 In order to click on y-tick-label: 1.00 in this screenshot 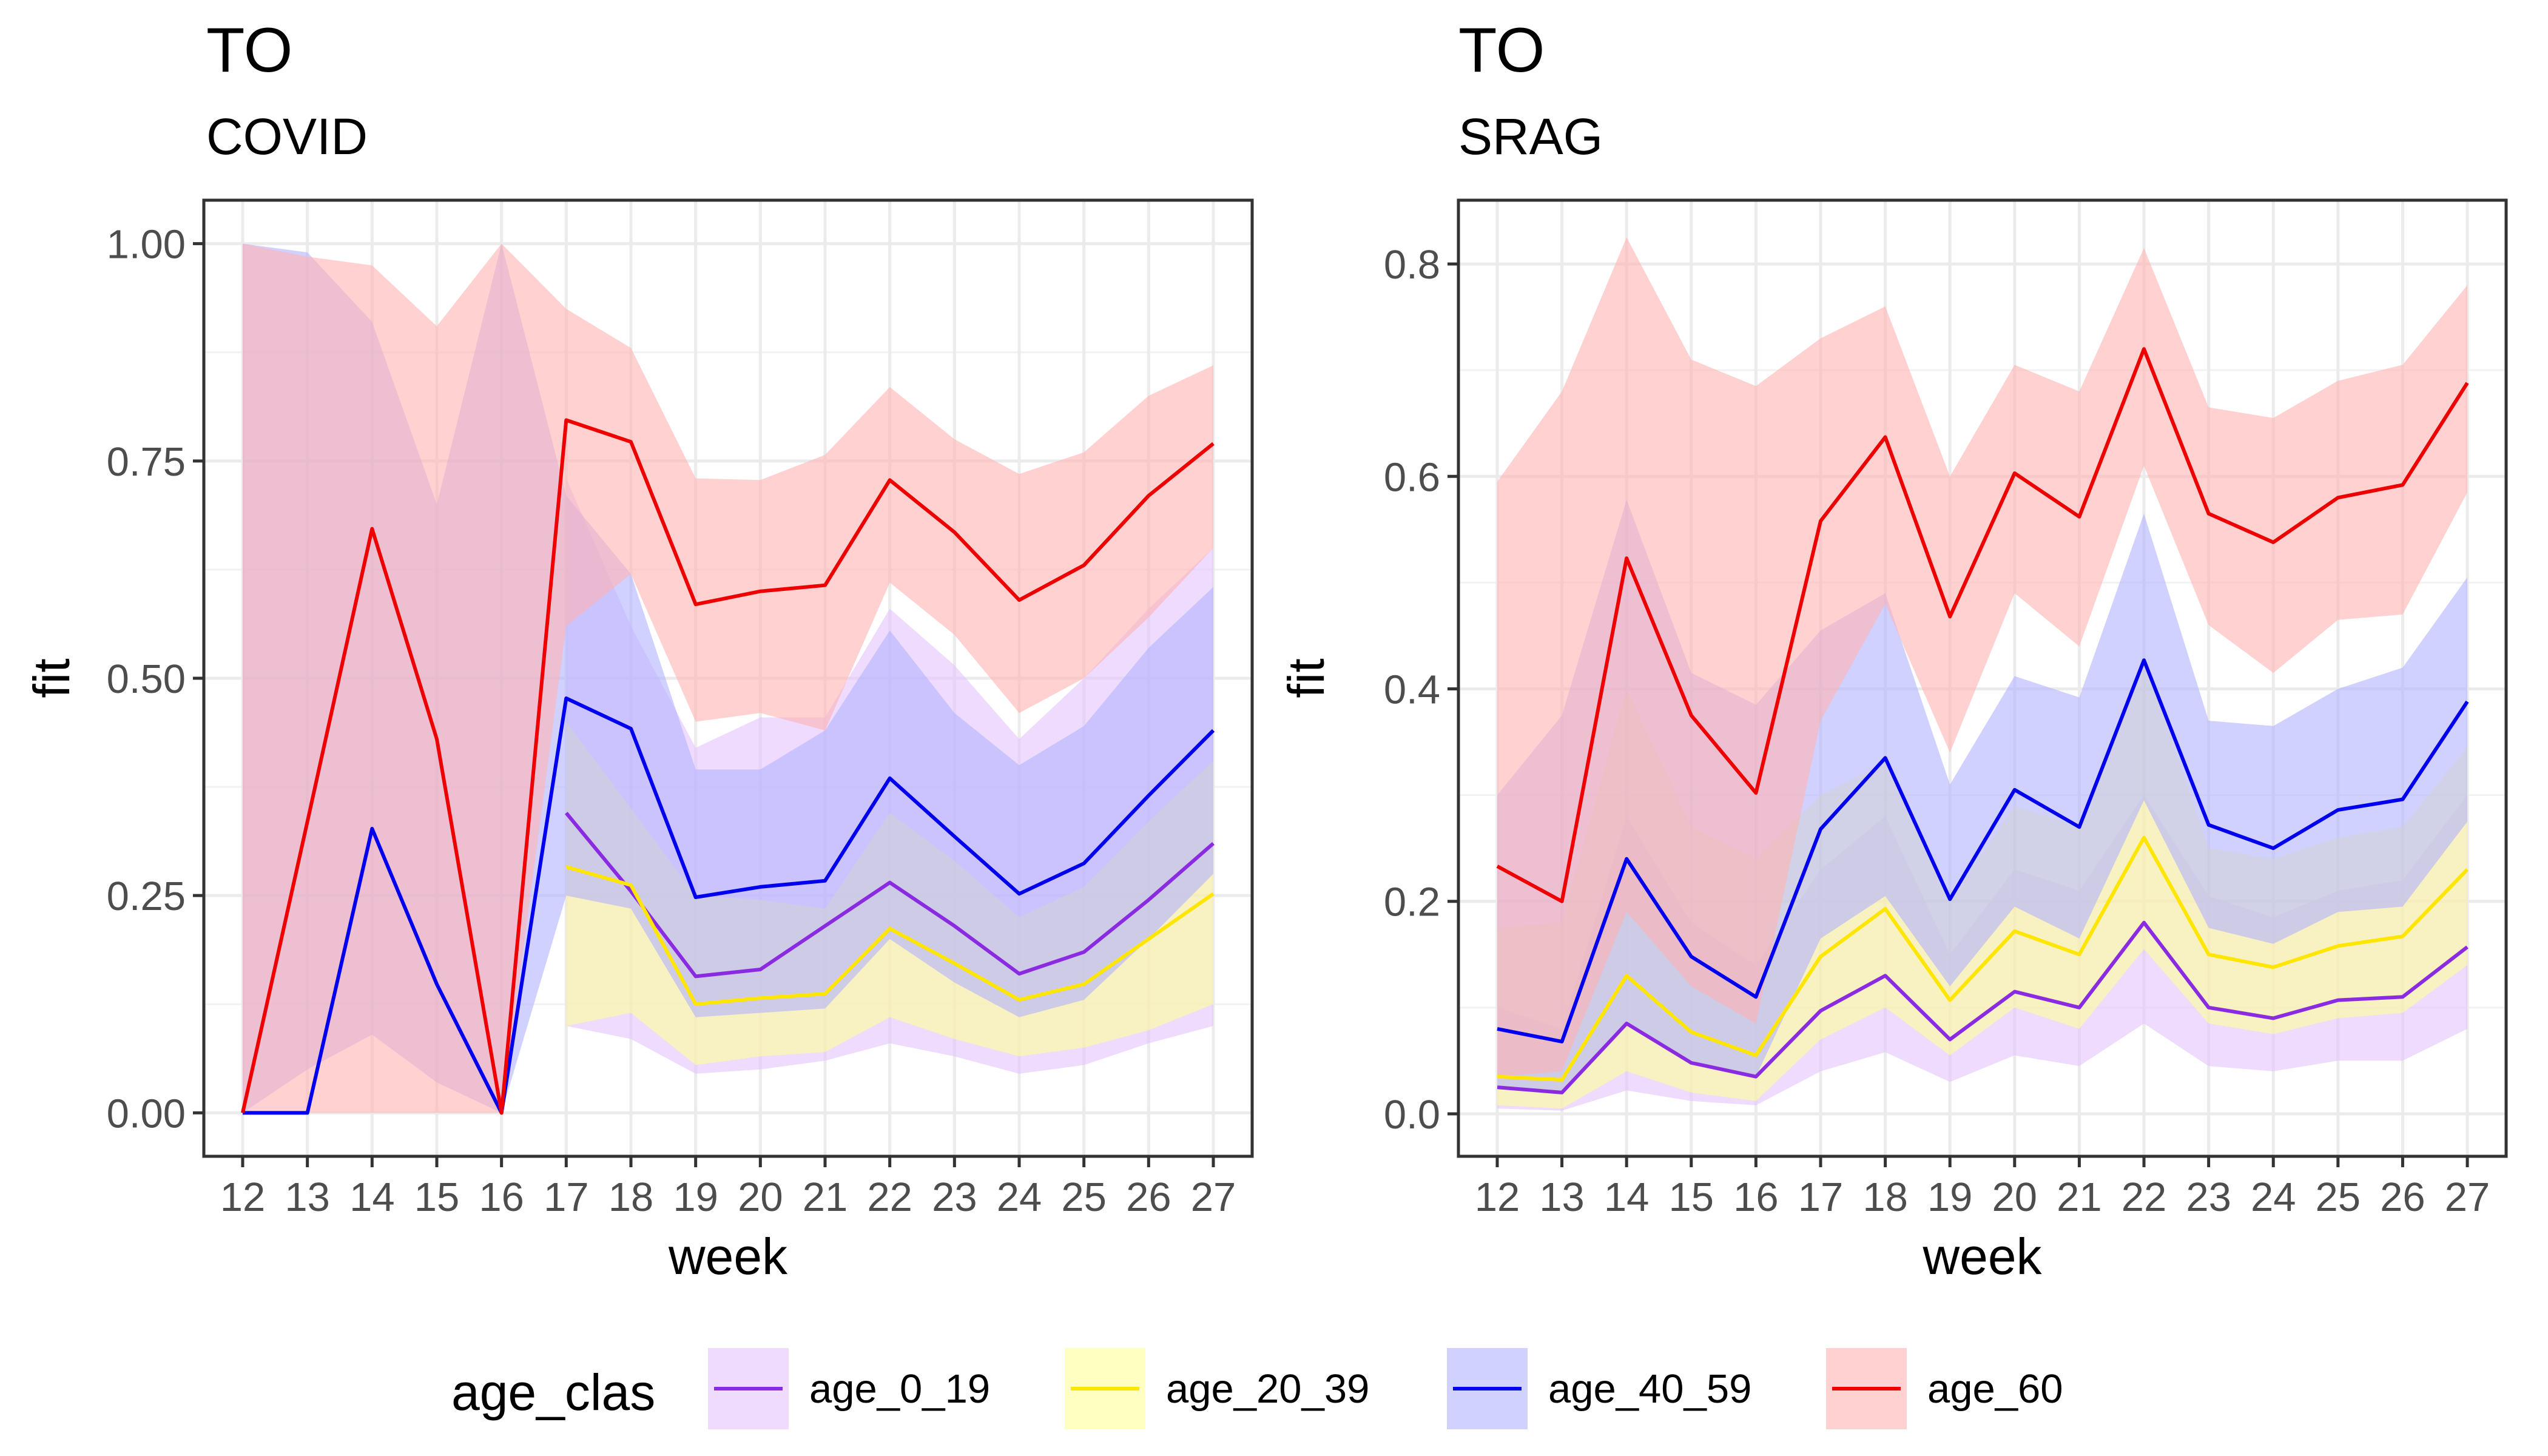, I will do `click(146, 245)`.